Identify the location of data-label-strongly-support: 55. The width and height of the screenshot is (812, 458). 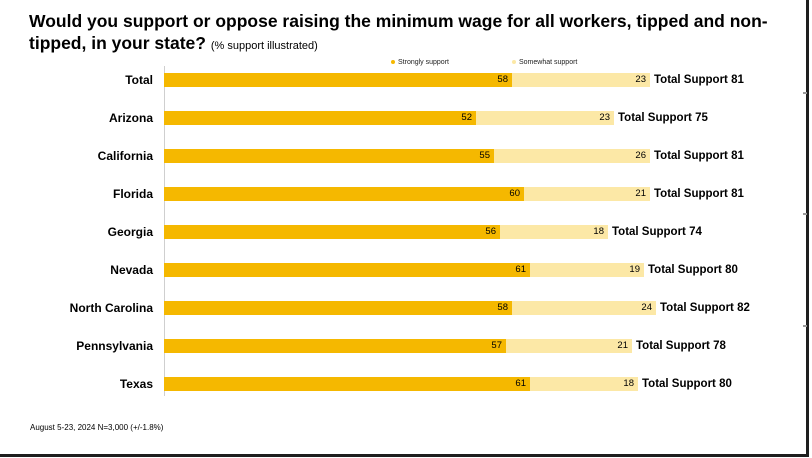
(484, 155).